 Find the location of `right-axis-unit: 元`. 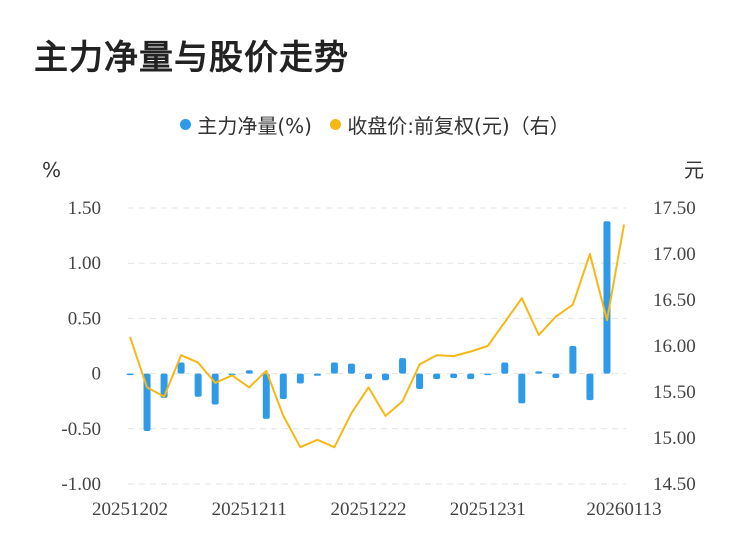

right-axis-unit: 元 is located at coordinates (694, 170).